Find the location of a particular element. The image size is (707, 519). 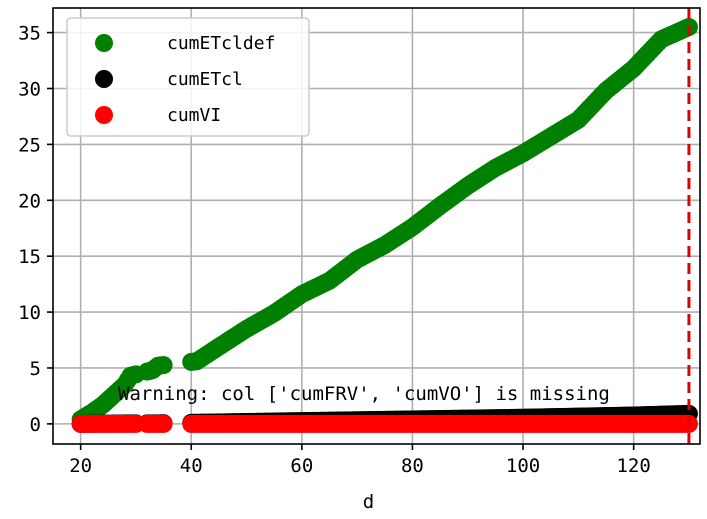

legend: cumETcldef cumETcl cumVI is located at coordinates (188, 77).